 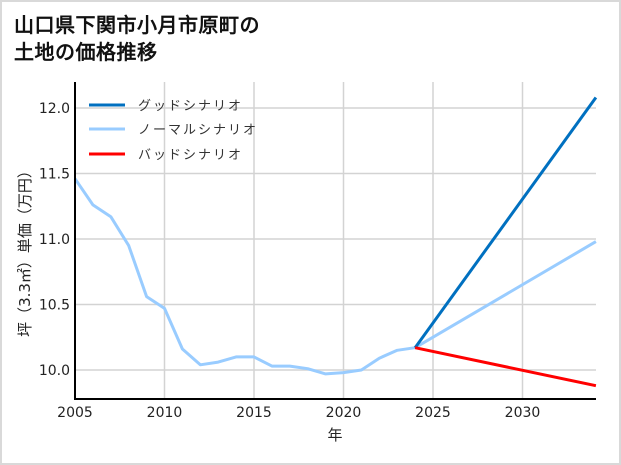 What do you see at coordinates (54, 371) in the screenshot?
I see `y-tick-label: 10.0` at bounding box center [54, 371].